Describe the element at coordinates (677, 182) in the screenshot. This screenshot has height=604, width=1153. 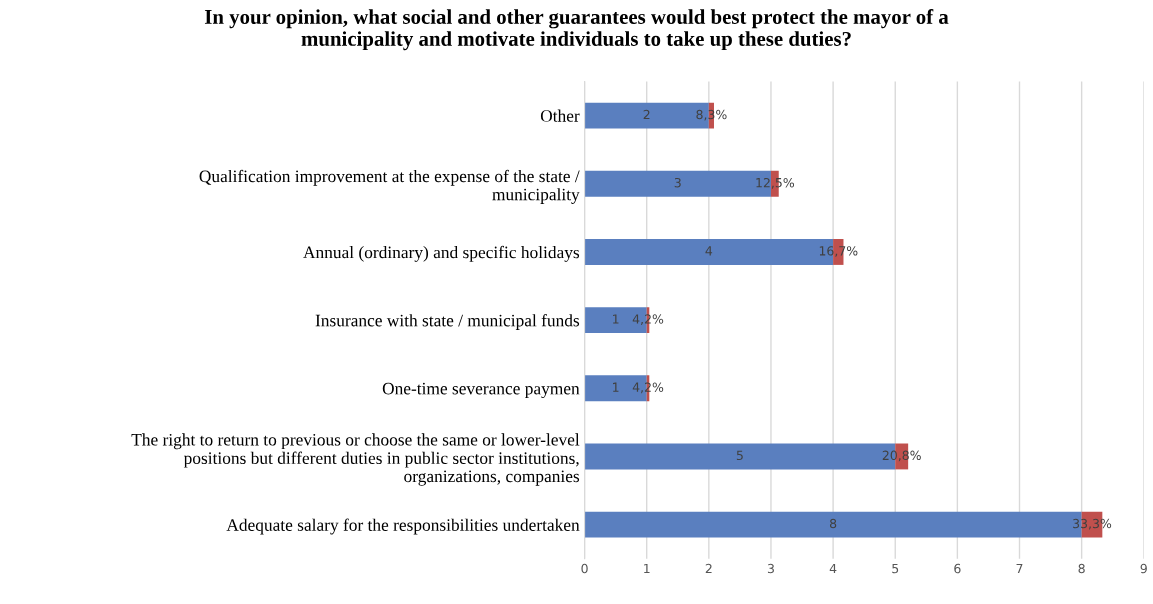
I see `data-label: 3` at that location.